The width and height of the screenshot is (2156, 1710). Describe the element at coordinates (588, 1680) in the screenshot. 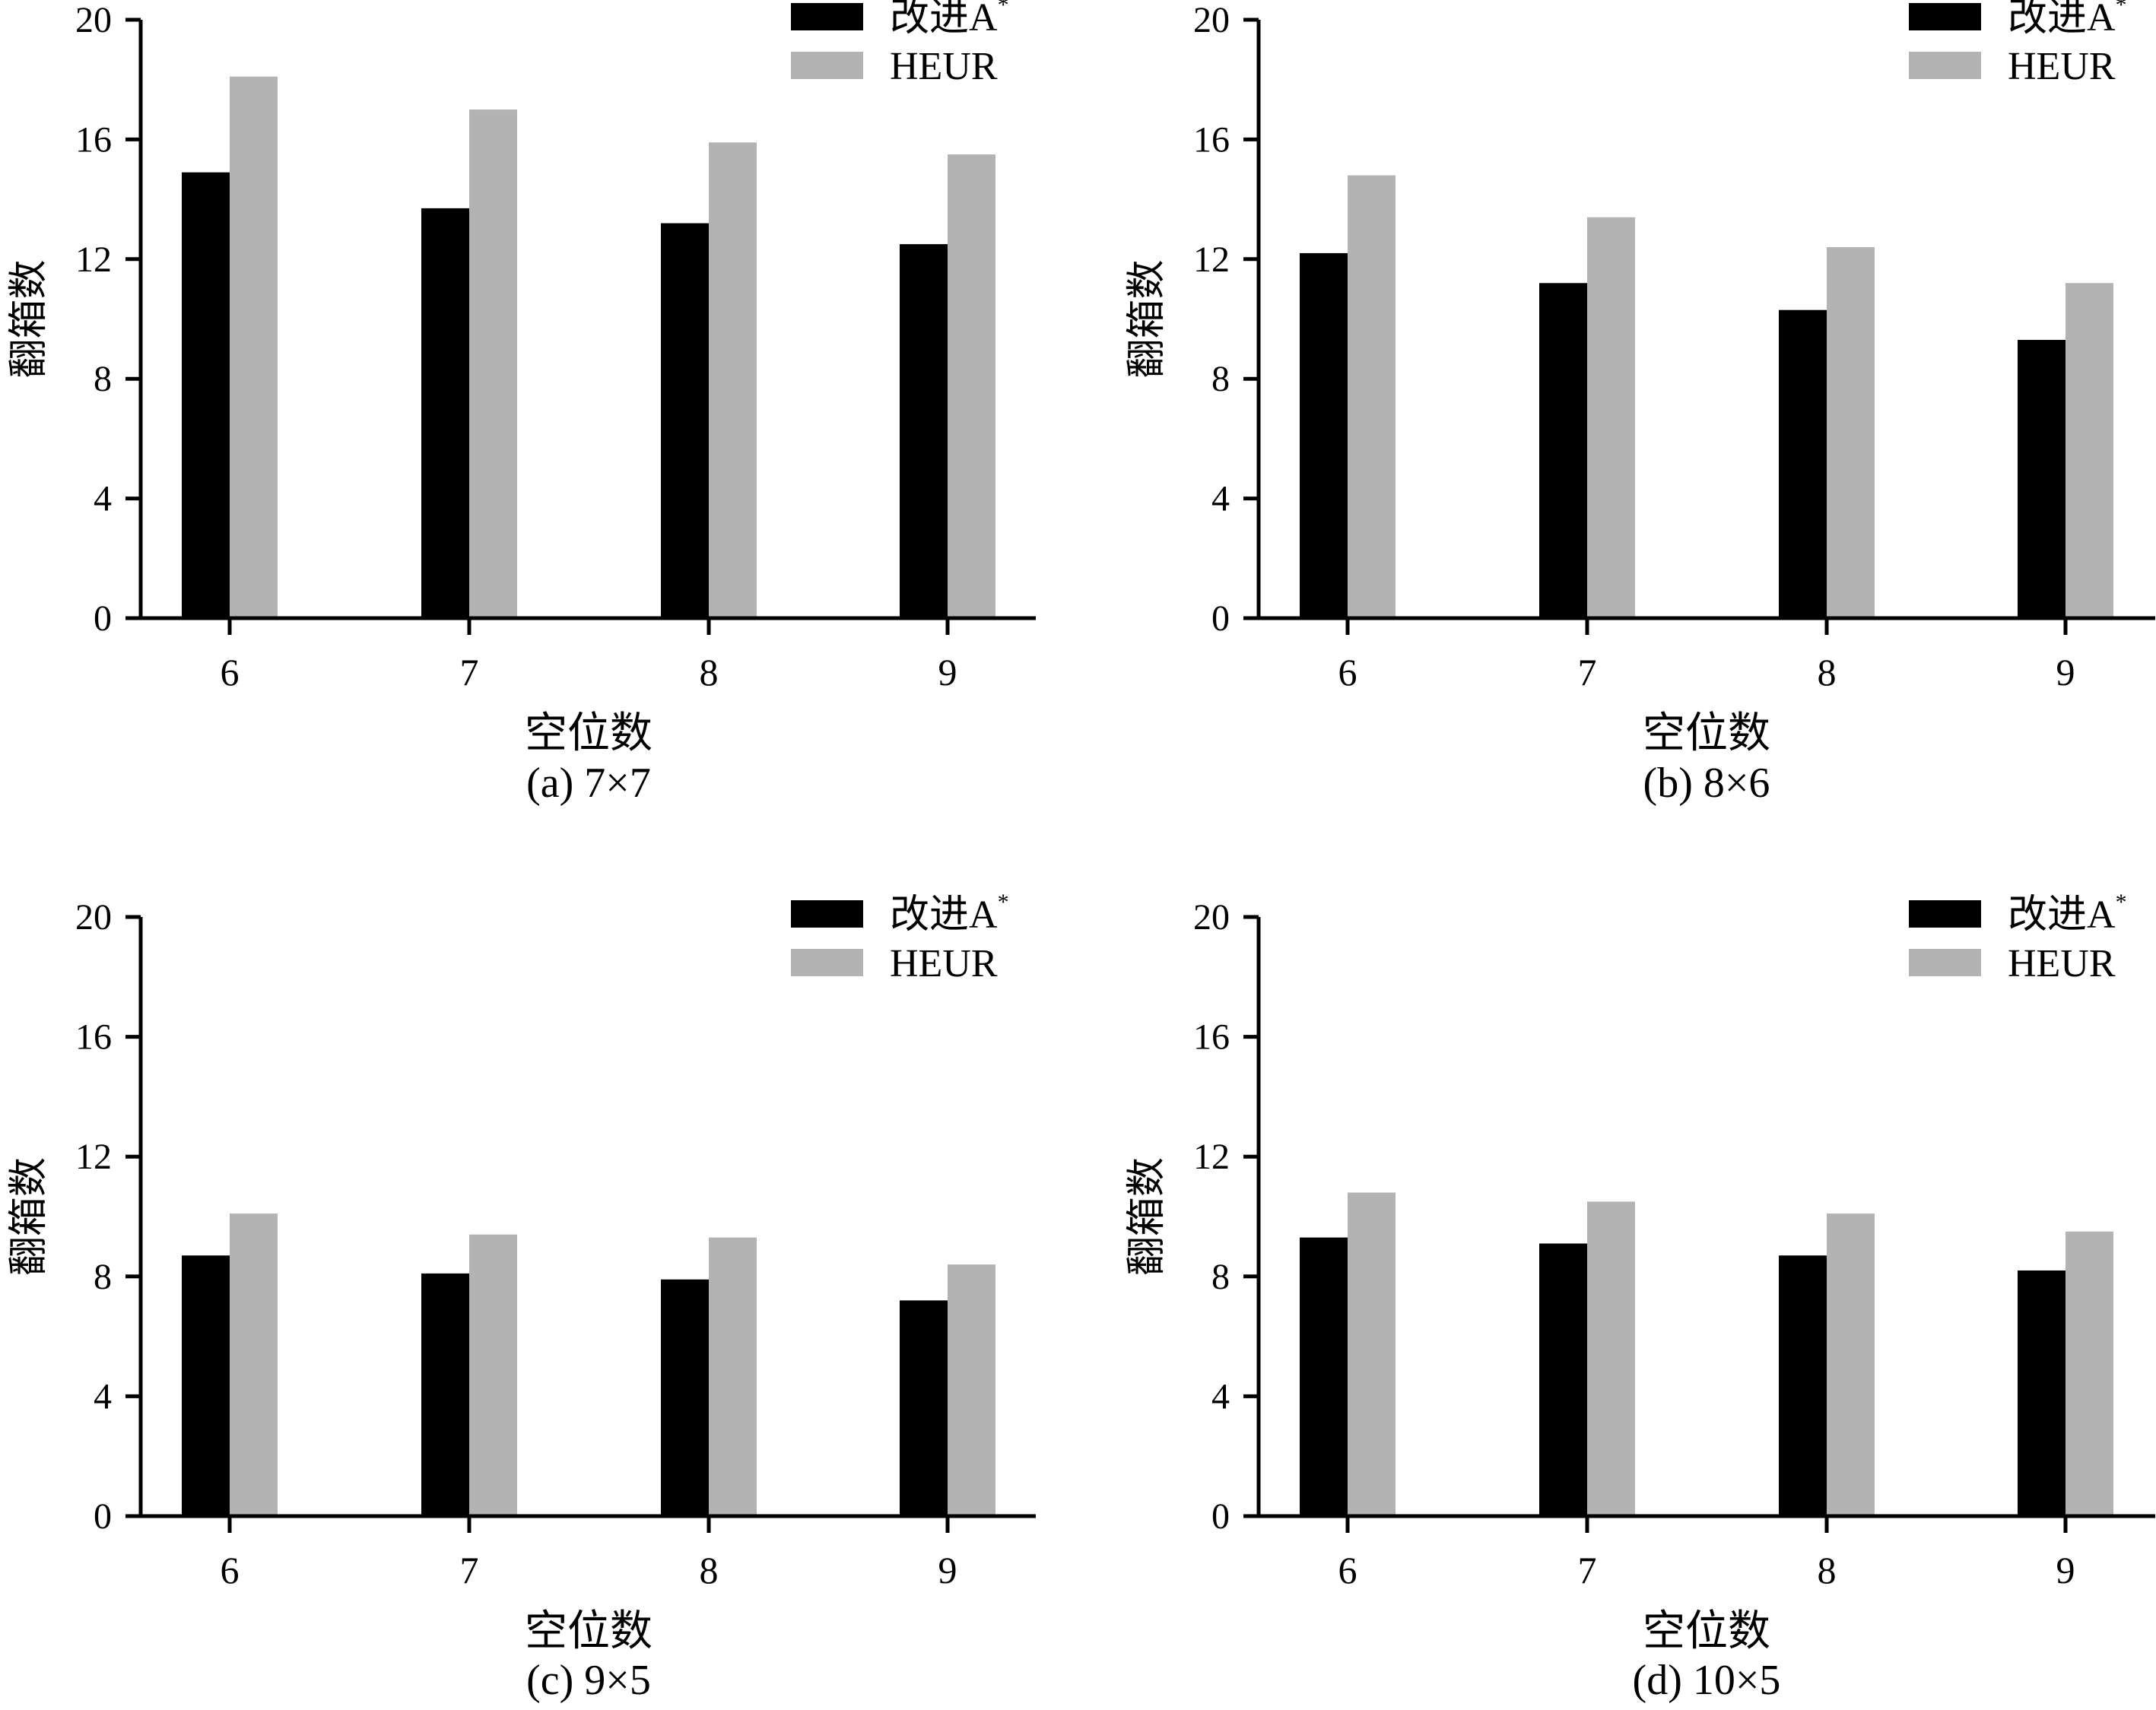

I see `panel-caption: (c) 9×5` at that location.